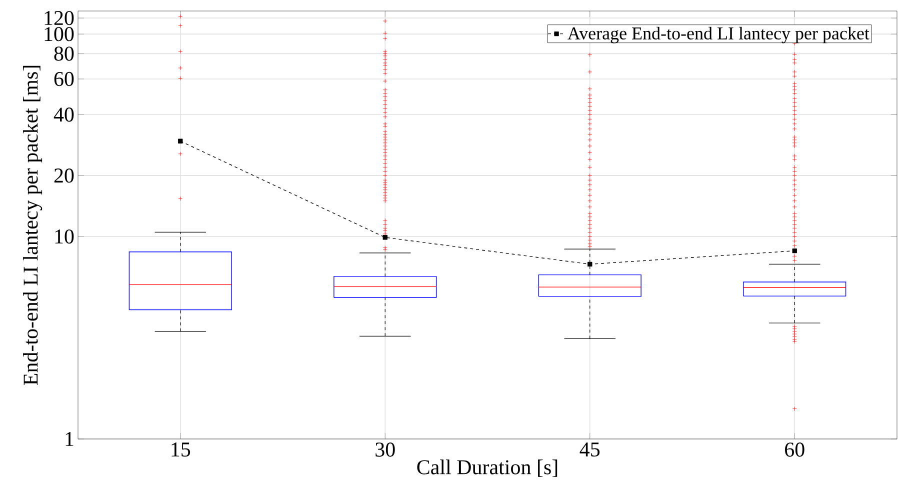 This screenshot has height=501, width=898. Describe the element at coordinates (794, 449) in the screenshot. I see `x-tick-label: 60` at that location.